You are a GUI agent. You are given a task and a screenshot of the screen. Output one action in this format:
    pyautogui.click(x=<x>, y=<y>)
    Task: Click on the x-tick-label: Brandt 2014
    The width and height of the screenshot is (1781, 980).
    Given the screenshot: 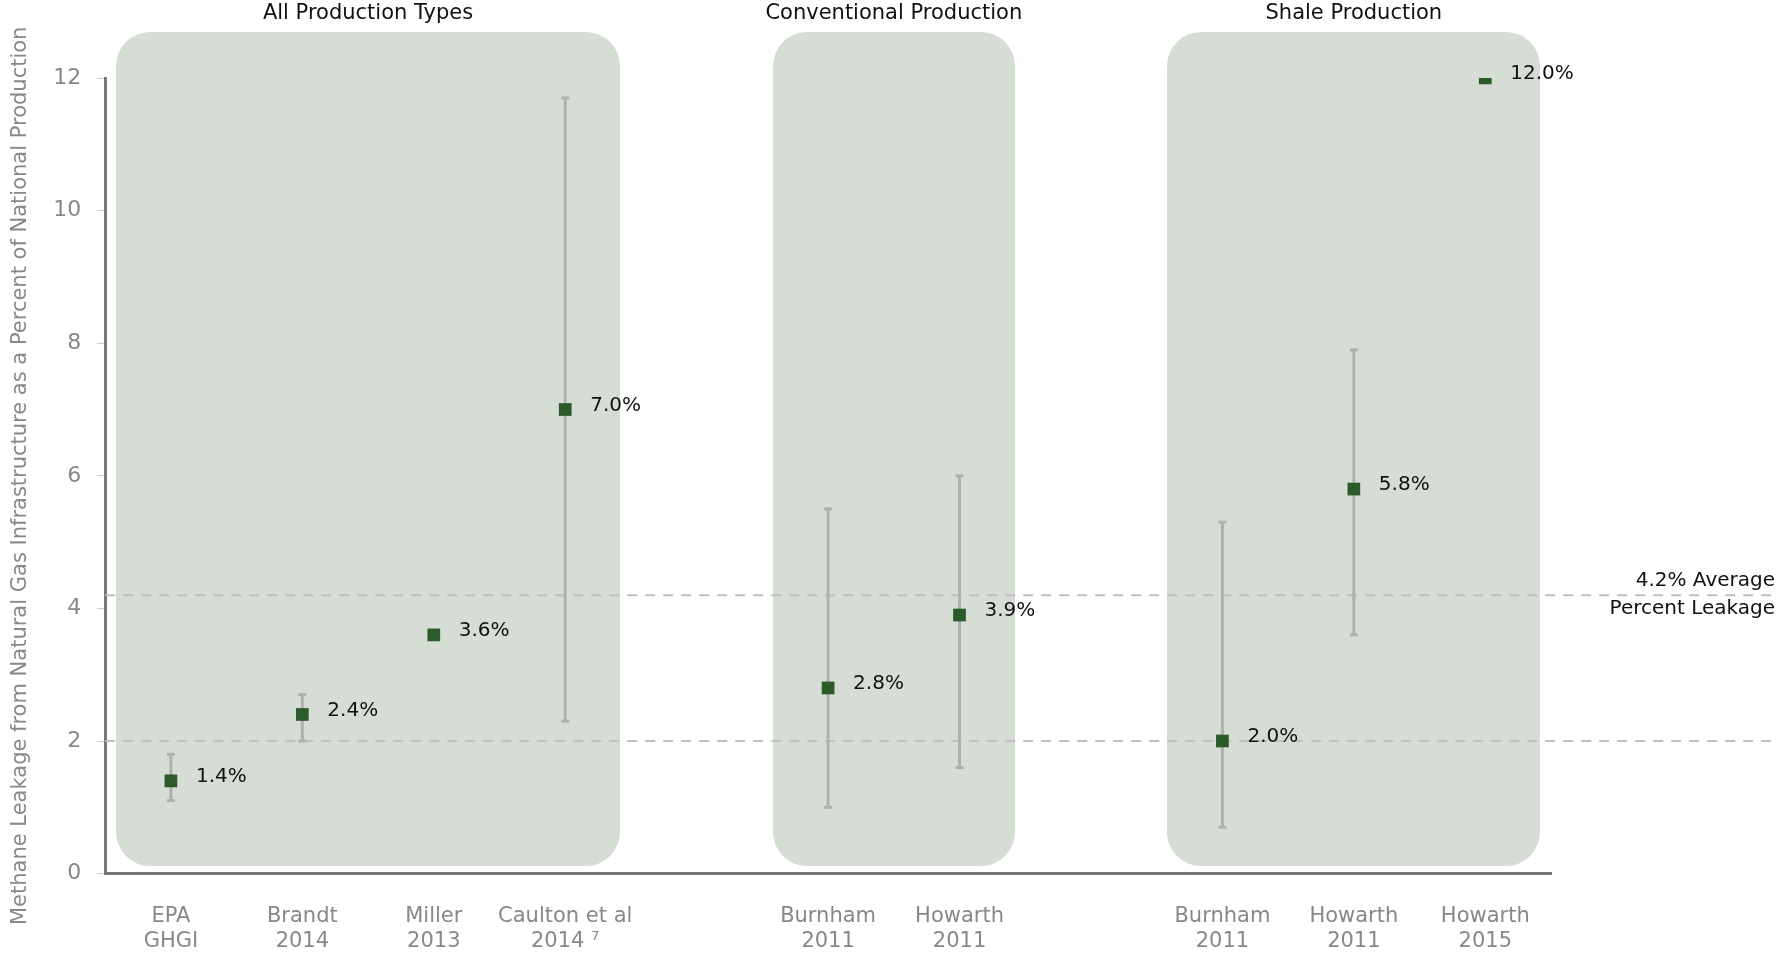 What is the action you would take?
    pyautogui.click(x=302, y=927)
    